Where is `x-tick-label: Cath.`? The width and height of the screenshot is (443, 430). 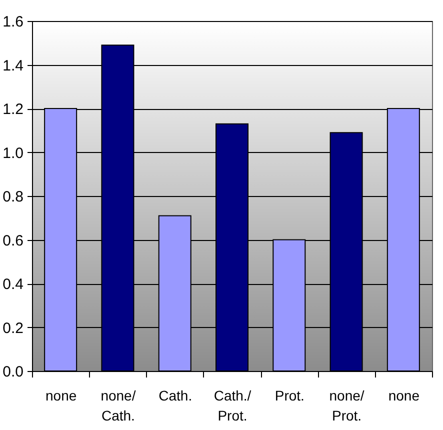
x-tick-label: Cath. is located at coordinates (175, 396).